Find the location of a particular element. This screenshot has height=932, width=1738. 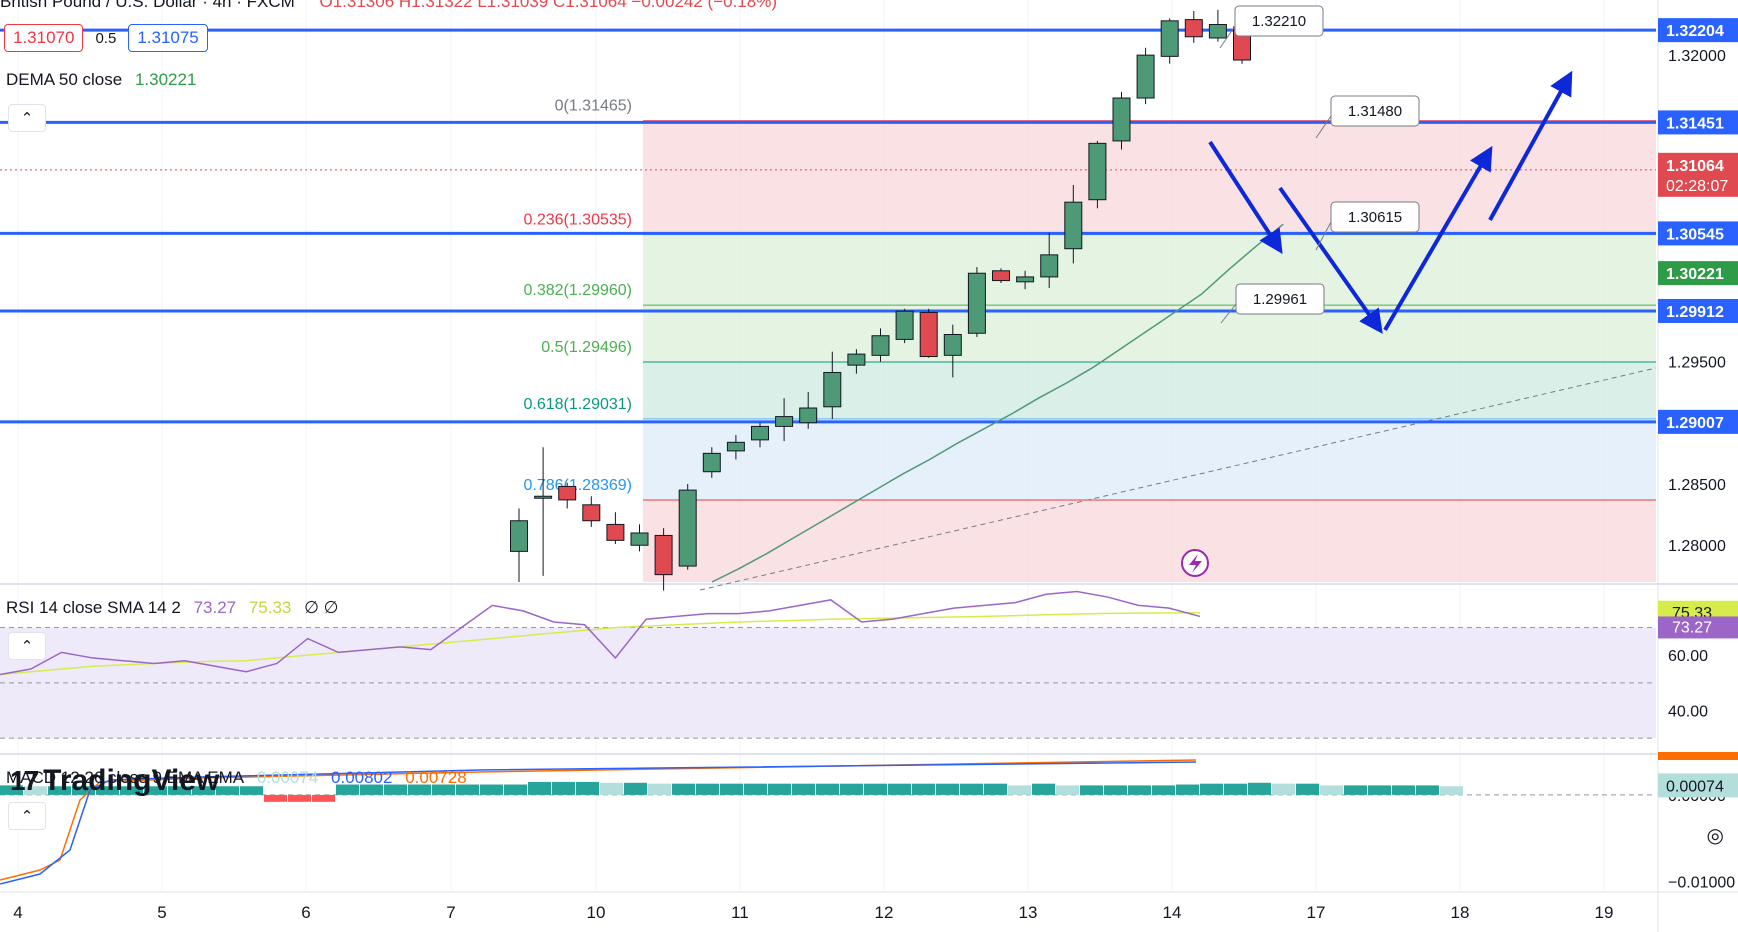

fib-label: 0(1.31465) is located at coordinates (593, 106).